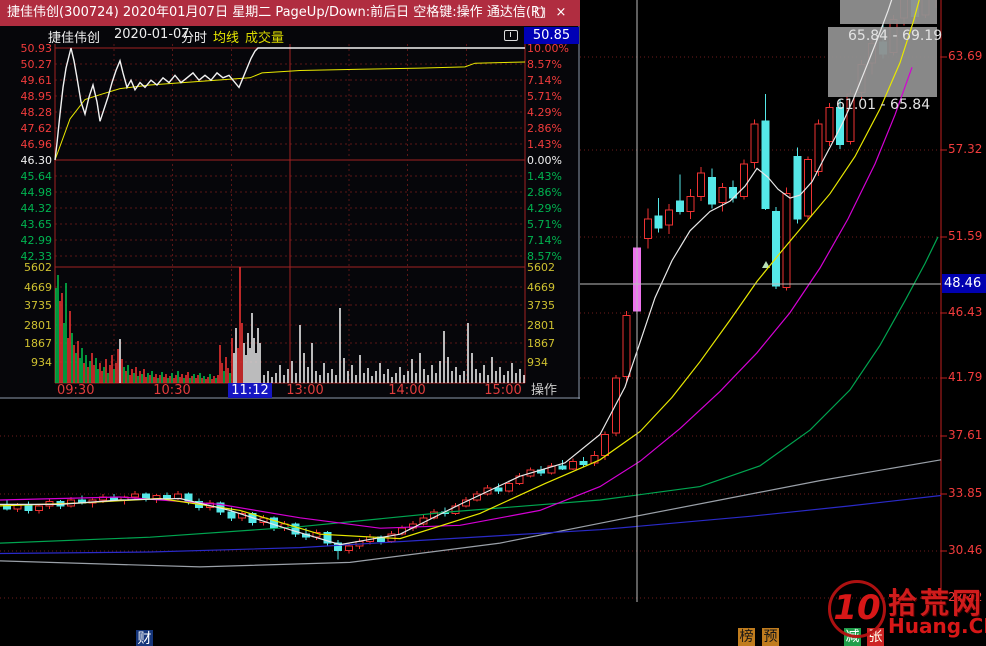 This screenshot has width=986, height=646. What do you see at coordinates (936, 603) in the screenshot?
I see `watermark-site-name: 拾荒网` at bounding box center [936, 603].